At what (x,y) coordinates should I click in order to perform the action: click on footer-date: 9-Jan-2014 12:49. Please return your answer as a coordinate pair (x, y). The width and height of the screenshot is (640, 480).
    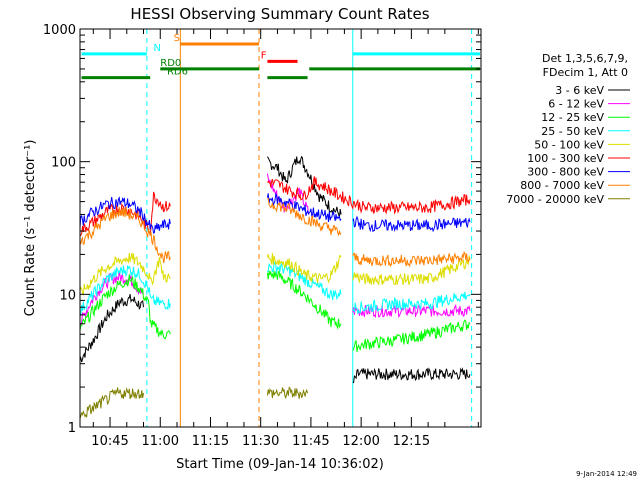
    Looking at the image, I should click on (606, 474).